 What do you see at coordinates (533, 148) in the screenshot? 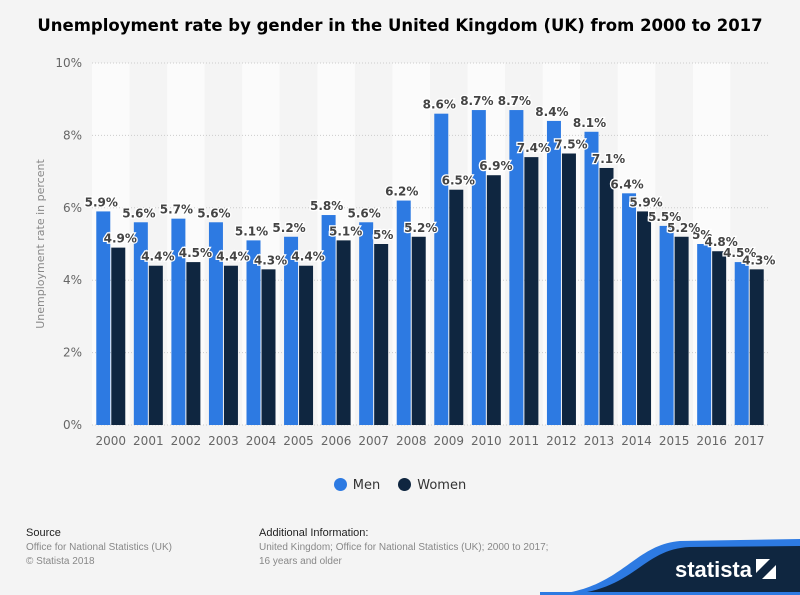
I see `data-label-women: 7.4%` at bounding box center [533, 148].